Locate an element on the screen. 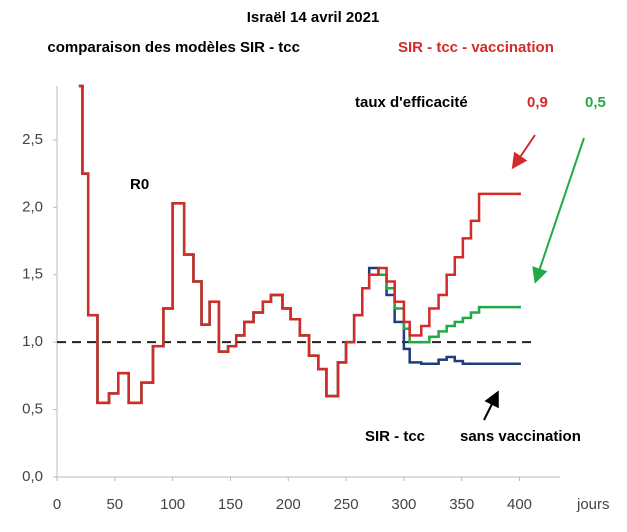  series-label: 0,5 is located at coordinates (595, 102).